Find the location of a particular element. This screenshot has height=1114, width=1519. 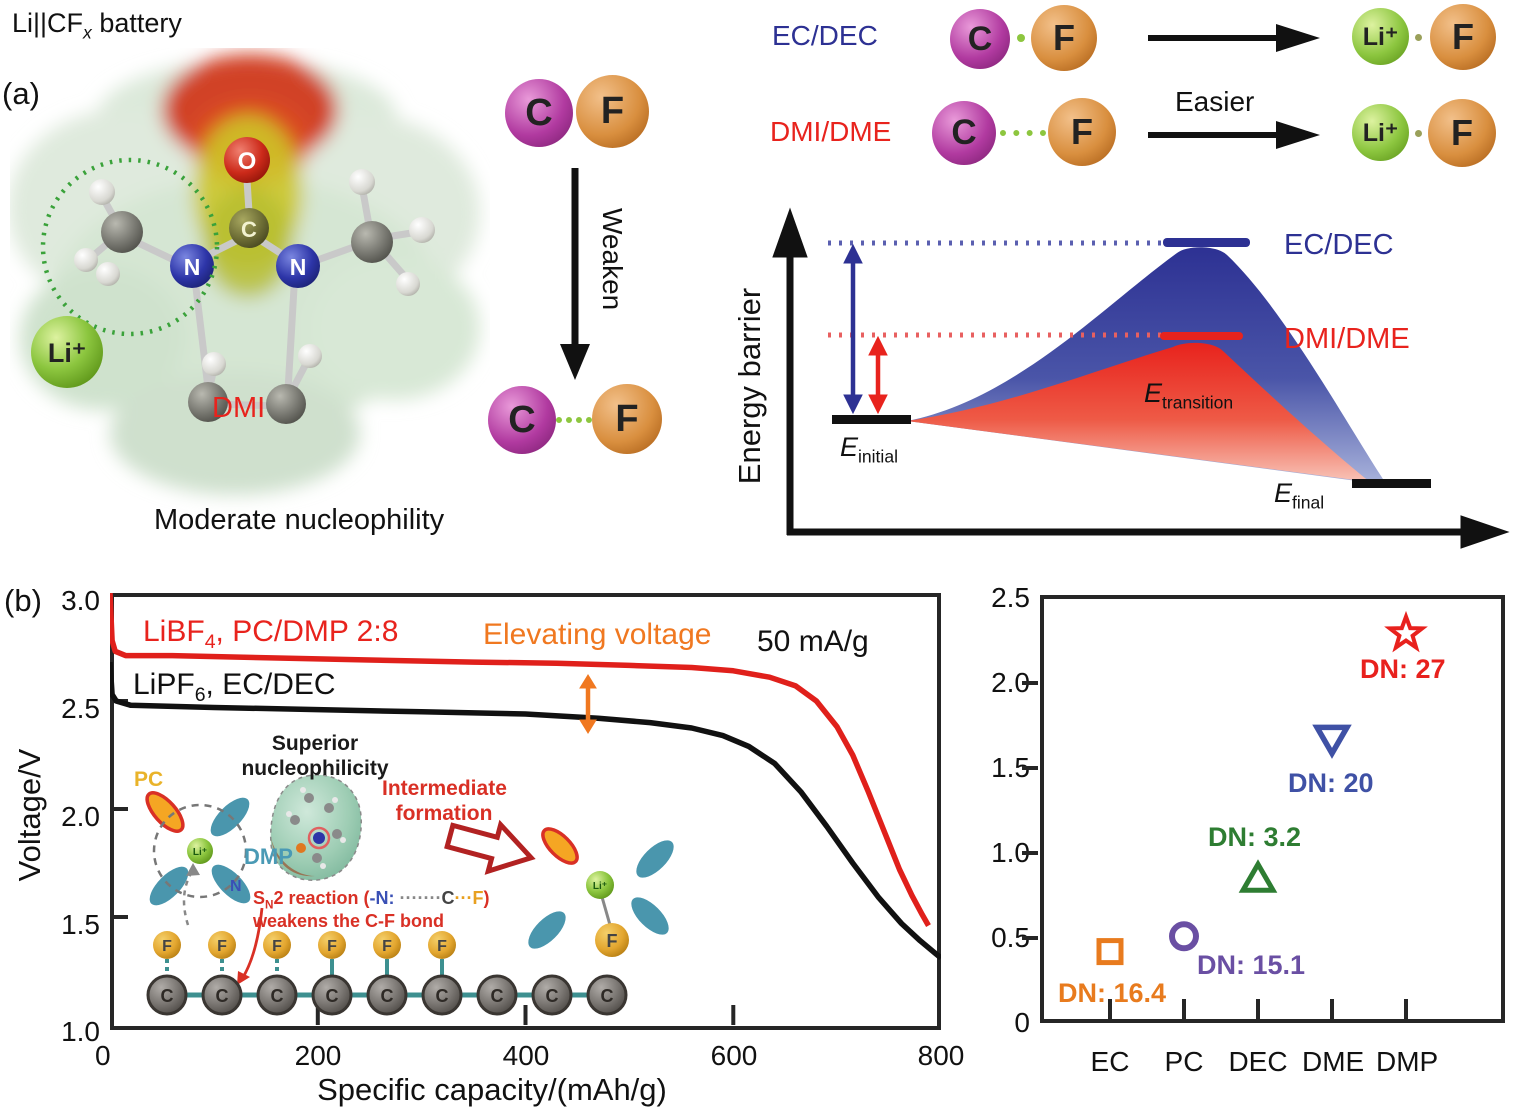

dmp-label: DMP is located at coordinates (268, 856).